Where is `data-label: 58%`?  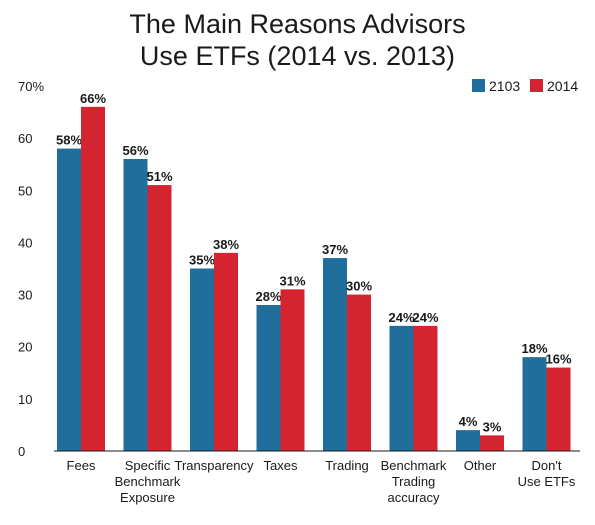 data-label: 58% is located at coordinates (69, 140).